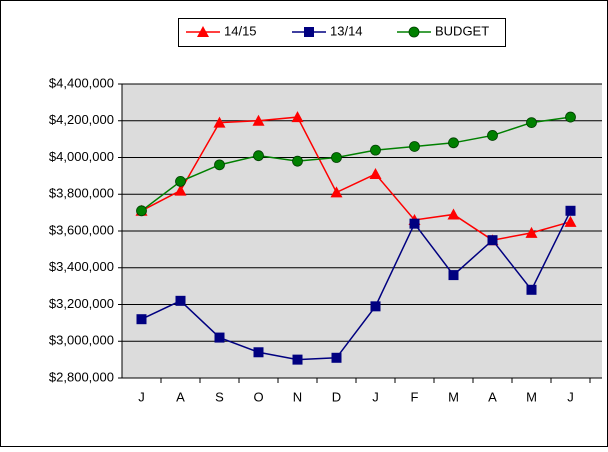 Image resolution: width=608 pixels, height=452 pixels. What do you see at coordinates (81, 82) in the screenshot?
I see `y-tick-label: $4,400,000` at bounding box center [81, 82].